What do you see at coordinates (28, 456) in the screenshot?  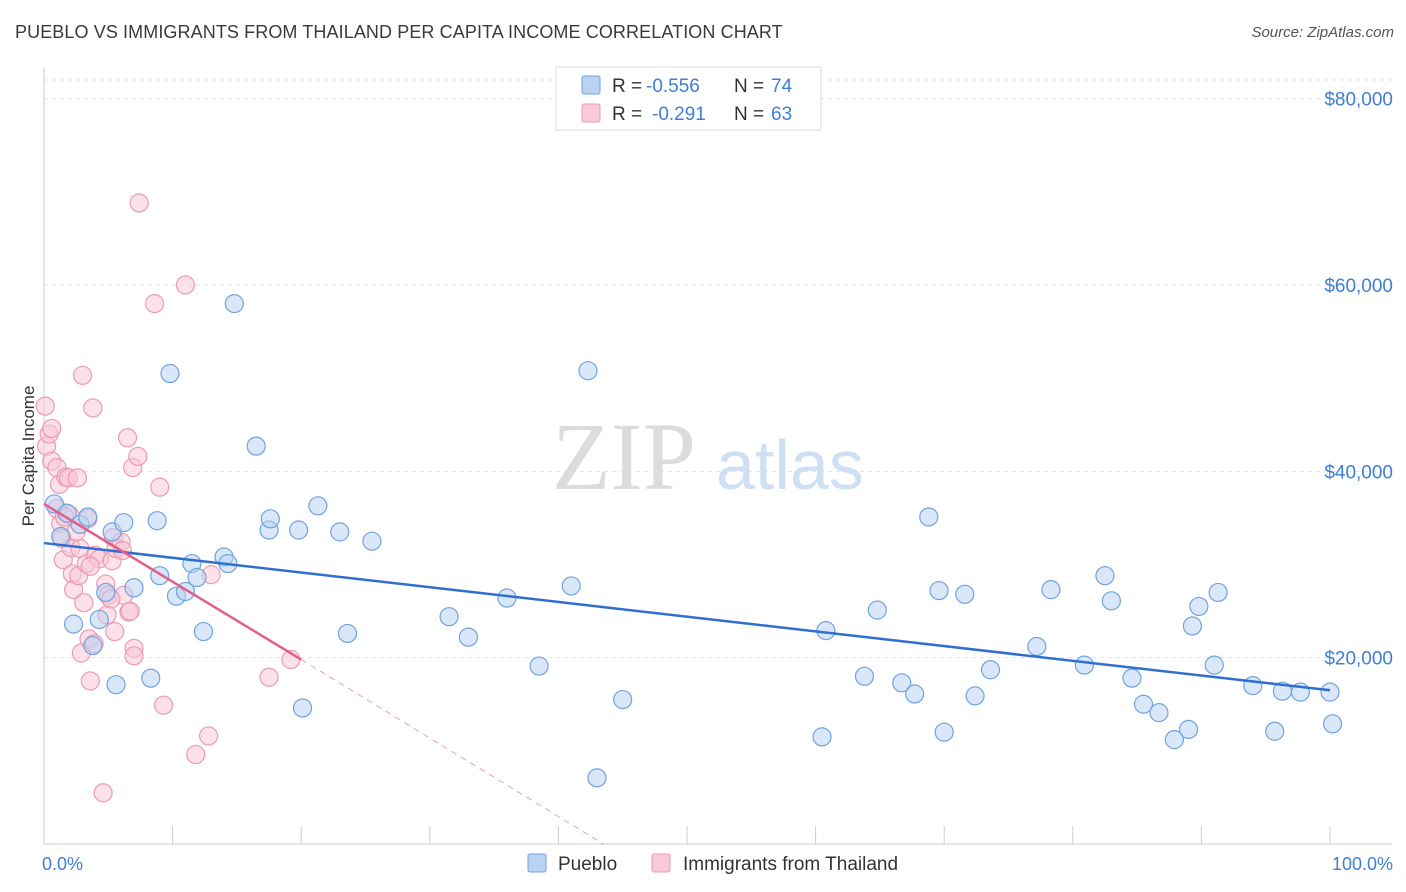 I see `y-axis-label: Per Capita Income` at bounding box center [28, 456].